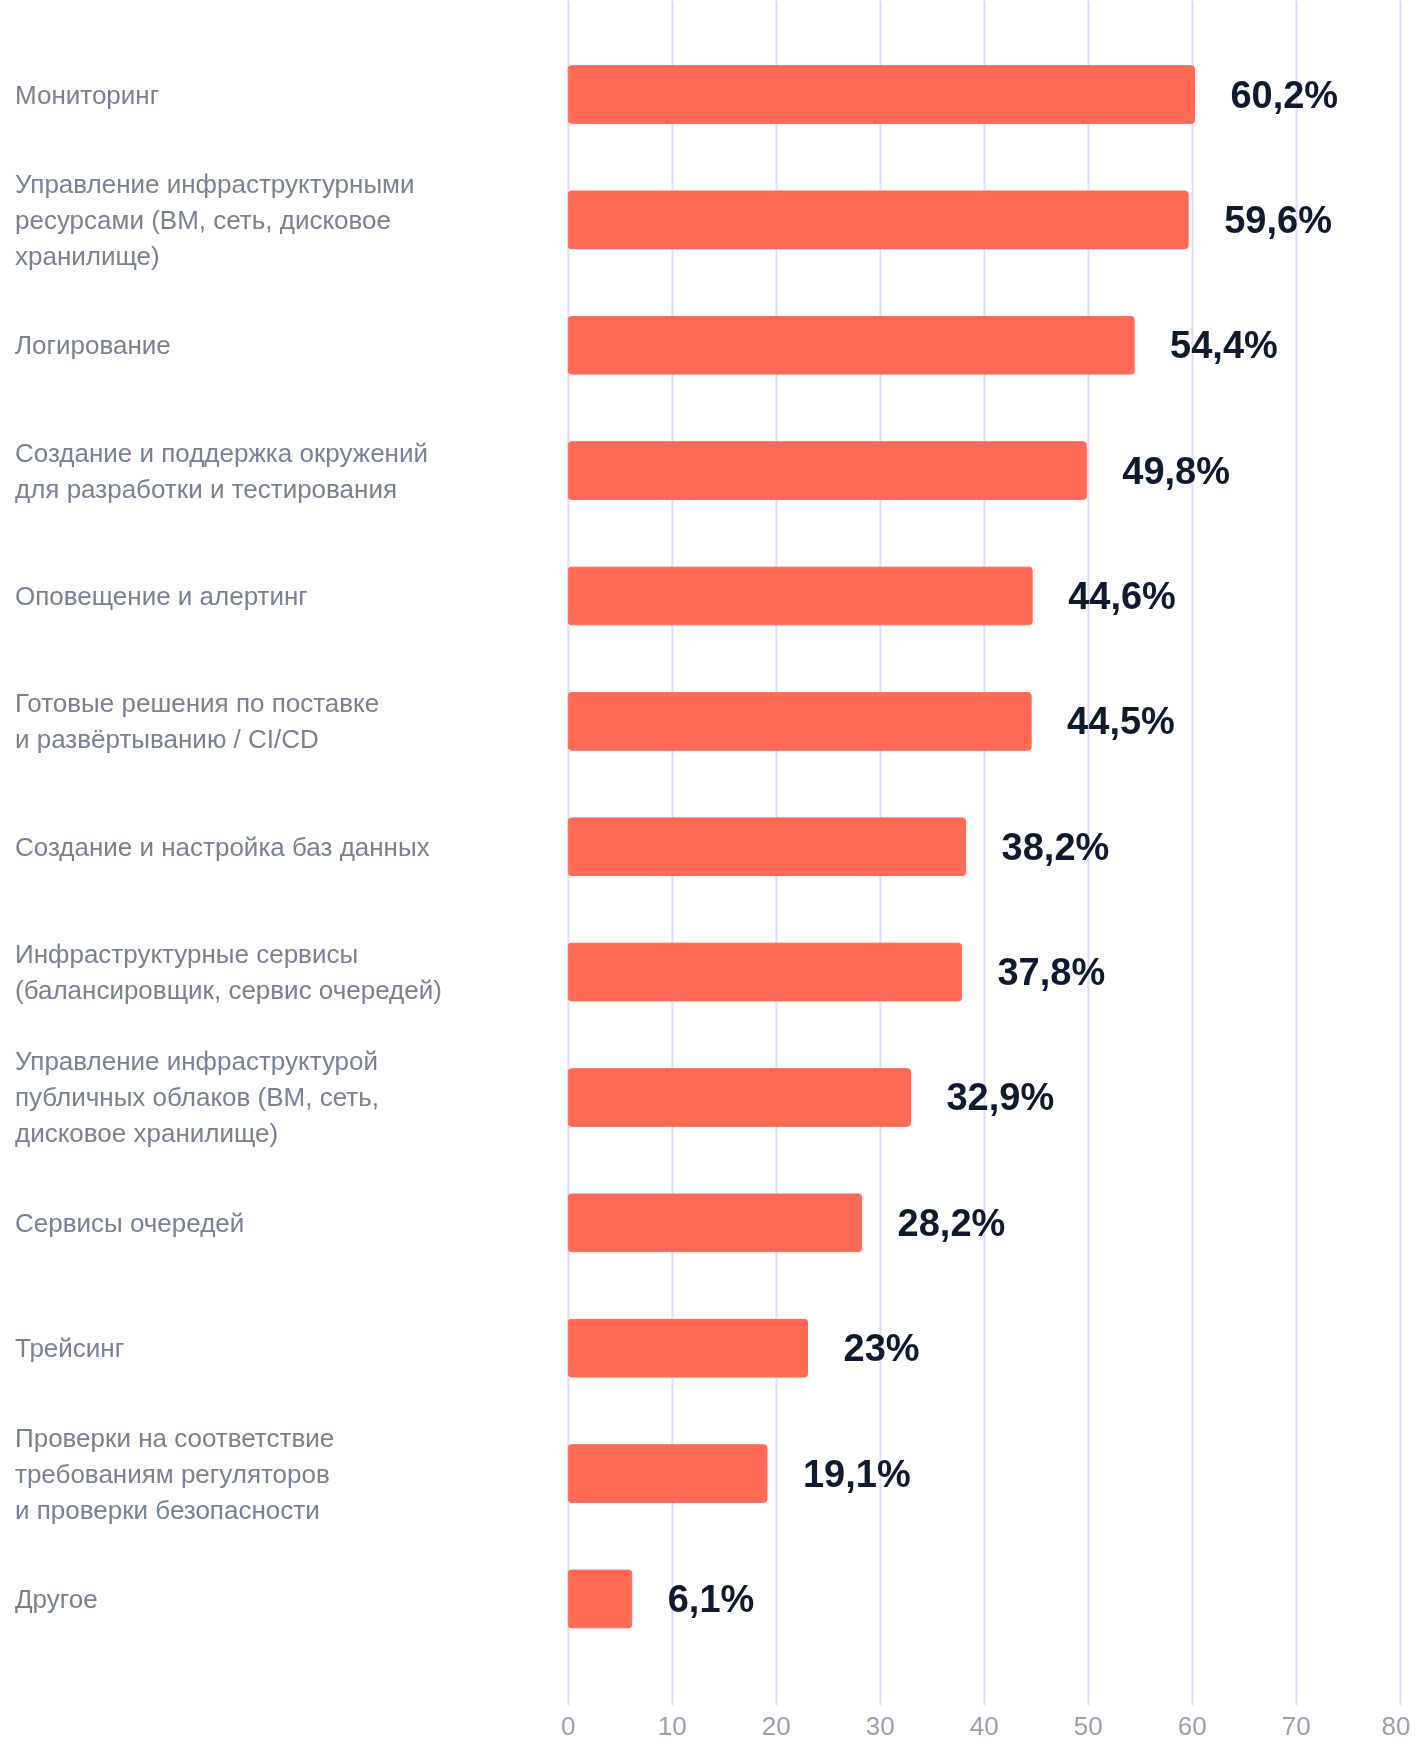 The image size is (1416, 1751). I want to click on x-tick-label: 20, so click(776, 1725).